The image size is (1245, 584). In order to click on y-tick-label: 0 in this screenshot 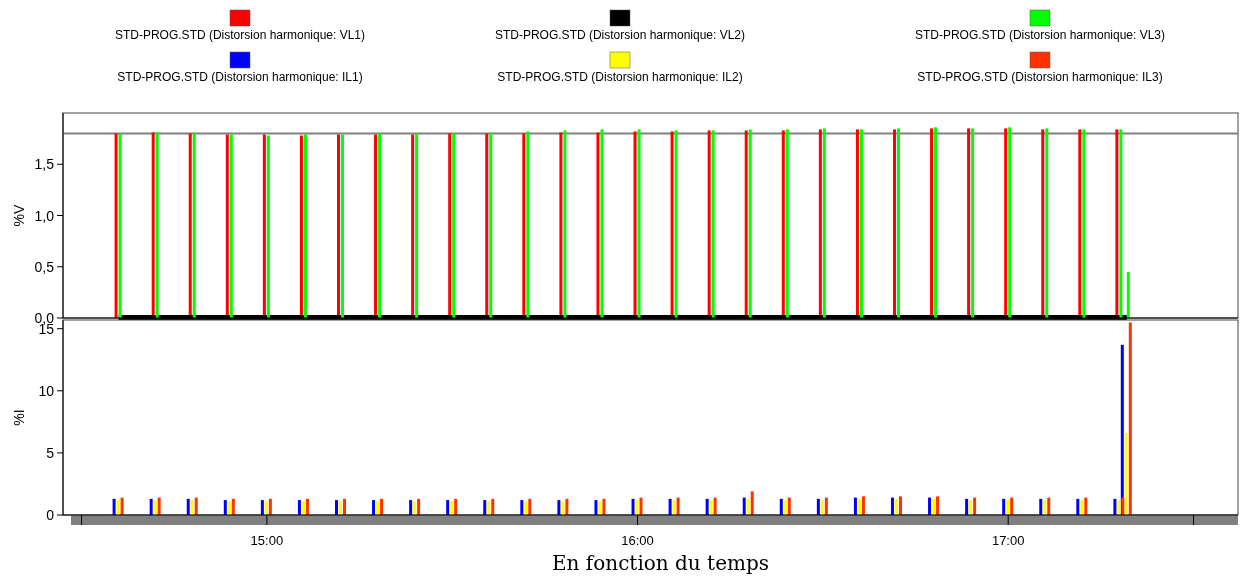, I will do `click(50, 515)`.